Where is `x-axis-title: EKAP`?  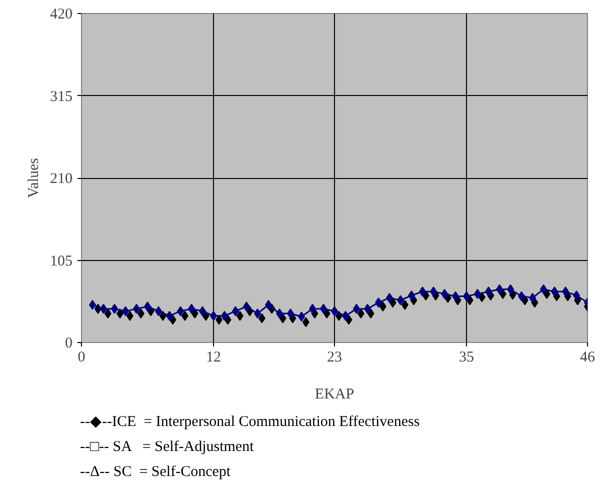 x-axis-title: EKAP is located at coordinates (334, 394).